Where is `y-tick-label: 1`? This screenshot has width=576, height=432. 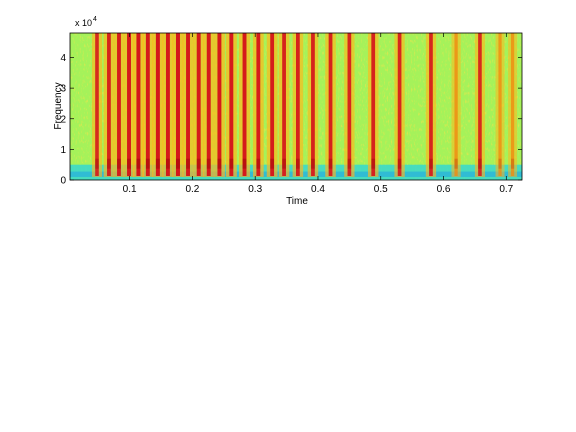
y-tick-label: 1 is located at coordinates (63, 150).